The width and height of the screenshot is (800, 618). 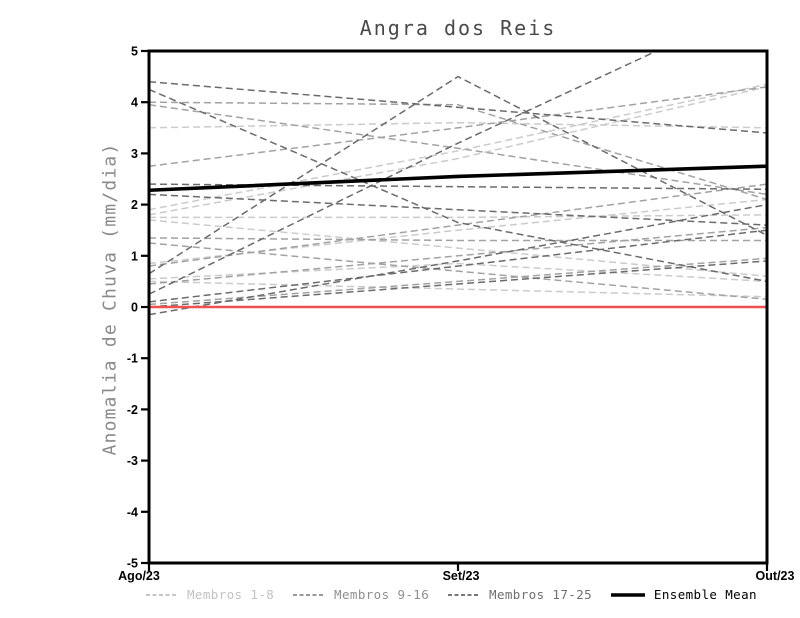 I want to click on legend-item-ensemble-mean: Ensemble Mean, so click(x=683, y=594).